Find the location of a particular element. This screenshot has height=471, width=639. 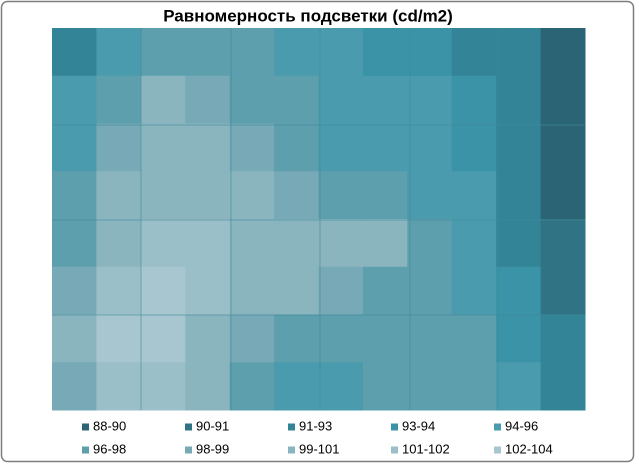

legend-label: 93-94 is located at coordinates (418, 425).